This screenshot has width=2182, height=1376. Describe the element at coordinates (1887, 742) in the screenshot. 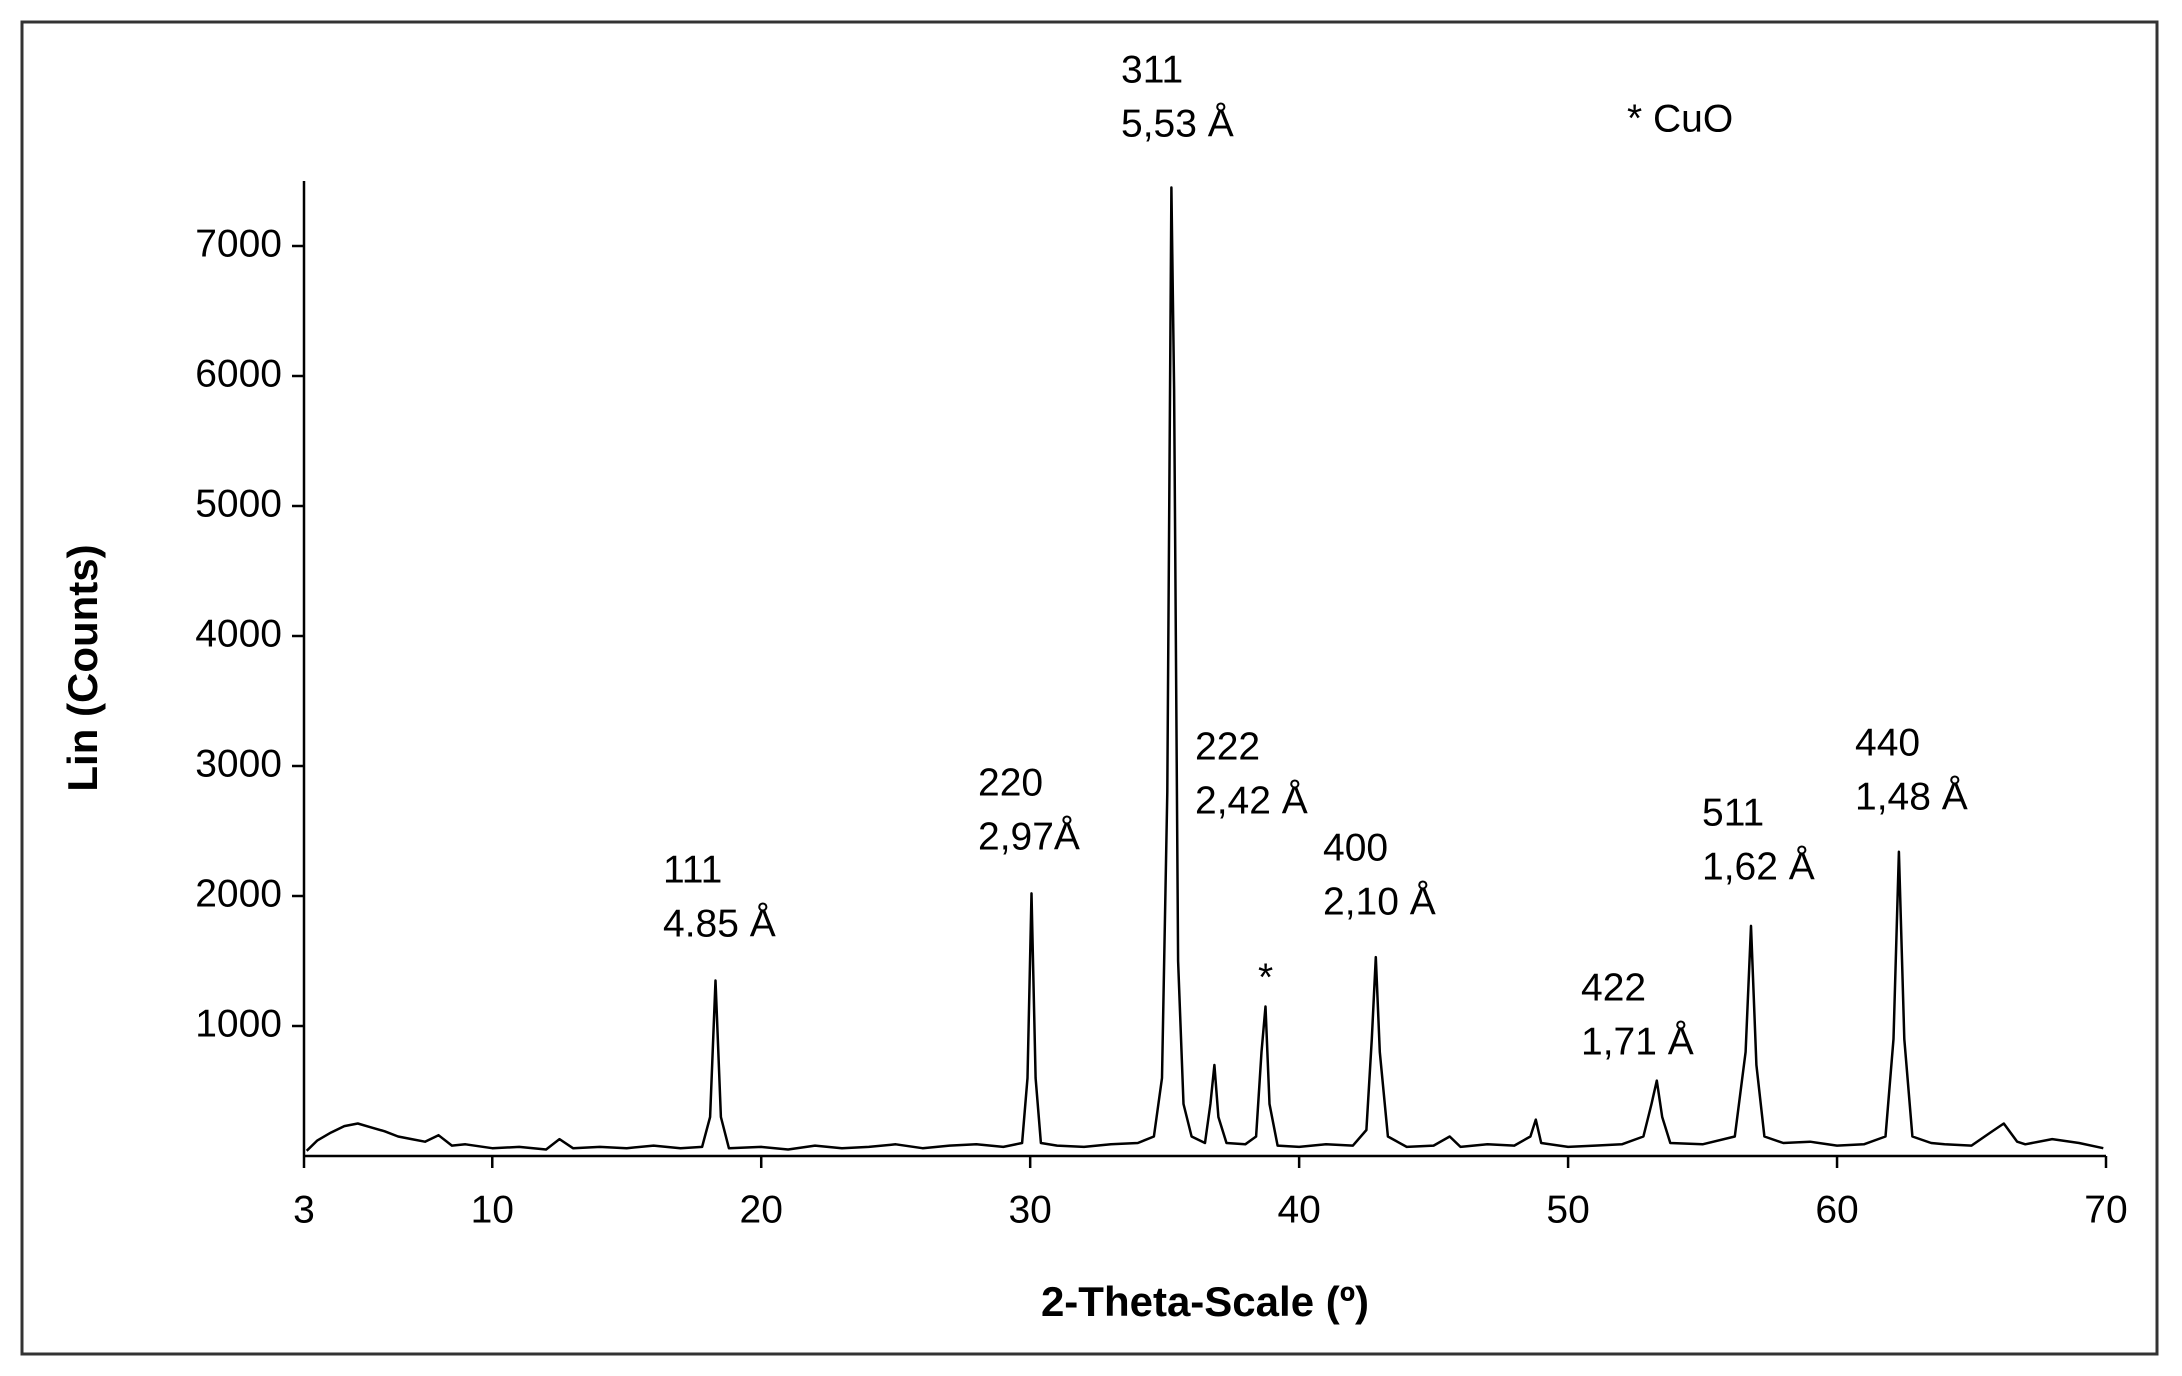

I see `peak-annotation: 440` at that location.